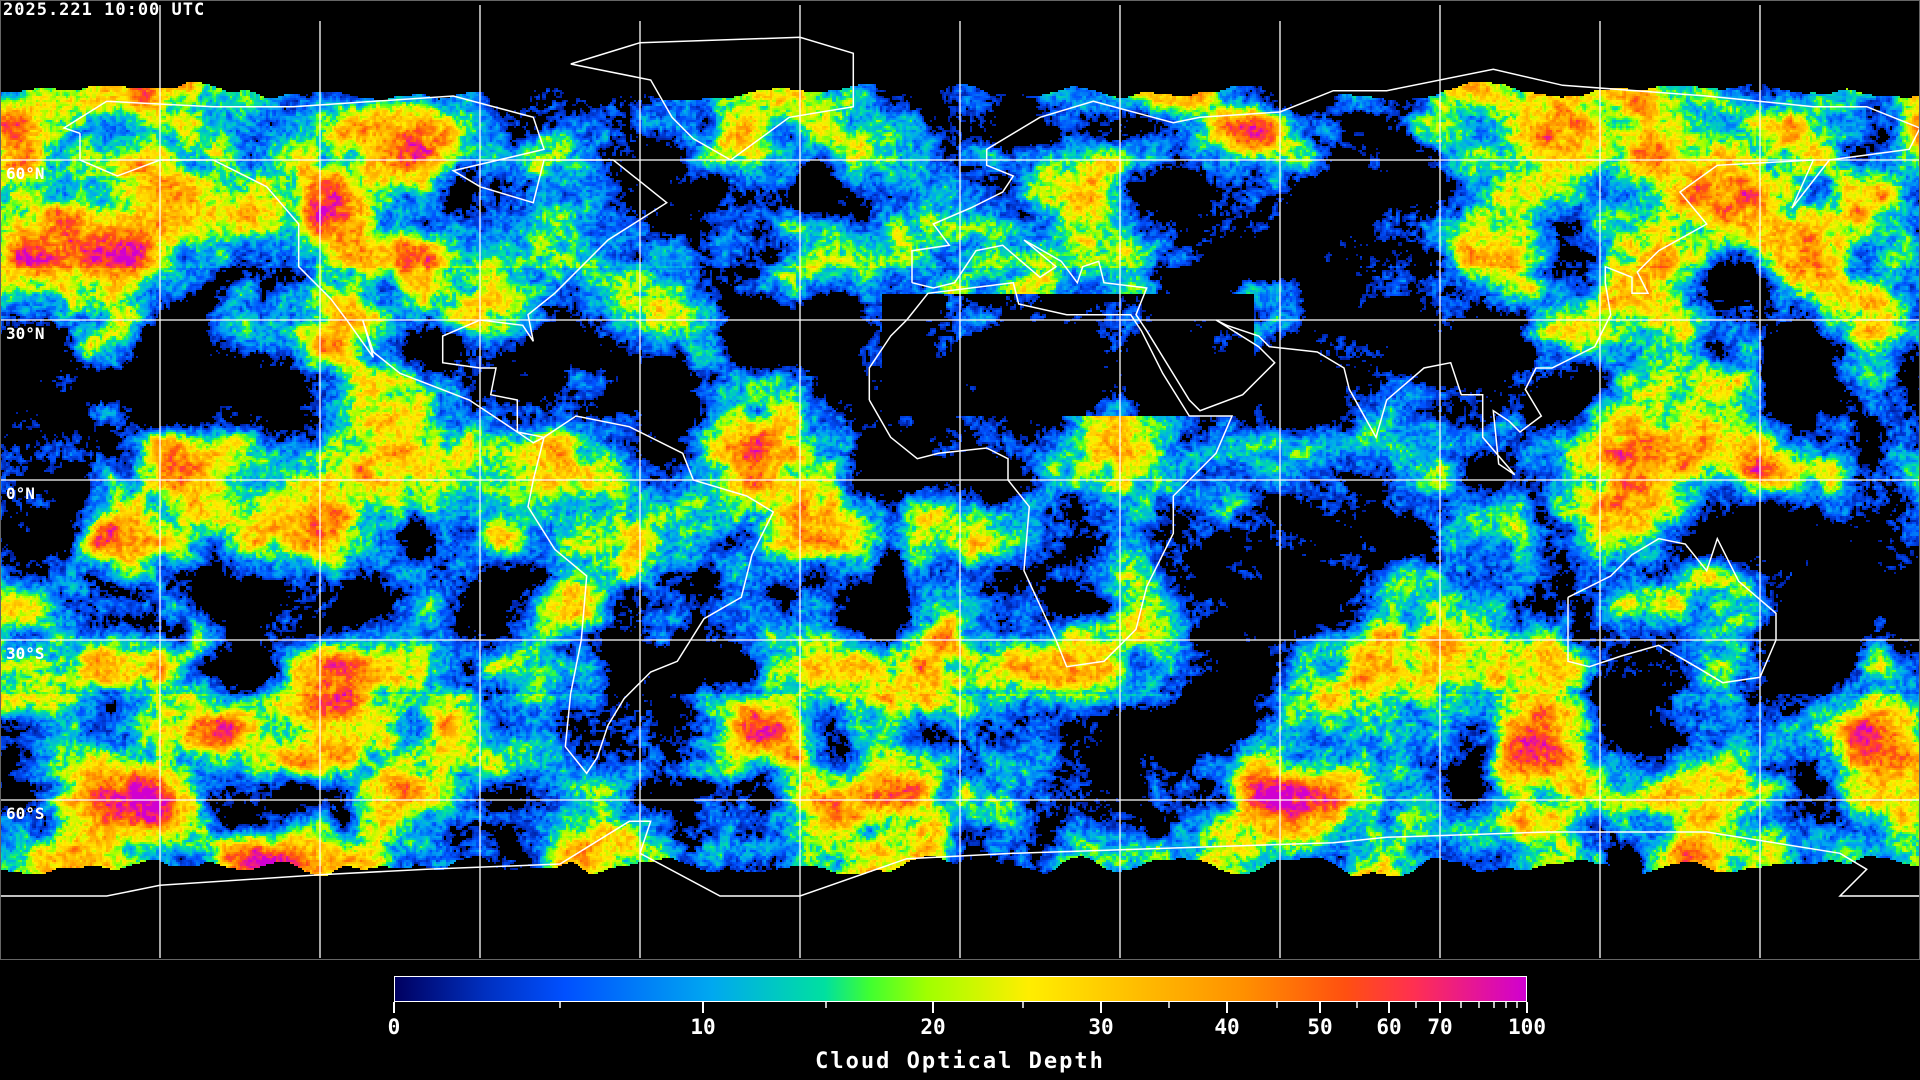 This screenshot has width=1920, height=1080. What do you see at coordinates (25, 813) in the screenshot?
I see `lat-label-60s: 60°S` at bounding box center [25, 813].